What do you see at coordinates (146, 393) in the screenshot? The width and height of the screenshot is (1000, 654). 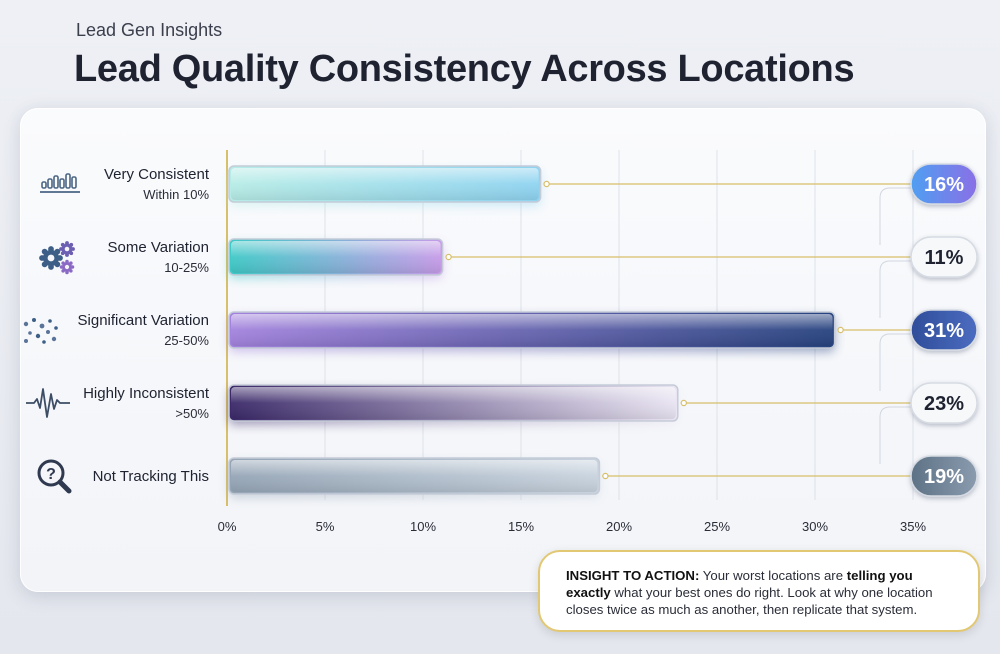 I see `category-label: Highly Inconsistent` at bounding box center [146, 393].